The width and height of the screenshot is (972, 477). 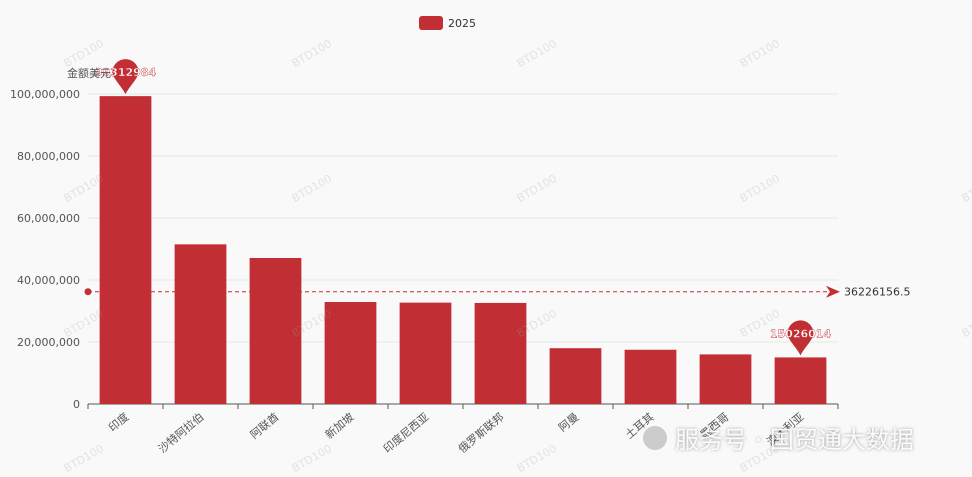 What do you see at coordinates (264, 426) in the screenshot?
I see `x-tick-label: 阿联酋` at bounding box center [264, 426].